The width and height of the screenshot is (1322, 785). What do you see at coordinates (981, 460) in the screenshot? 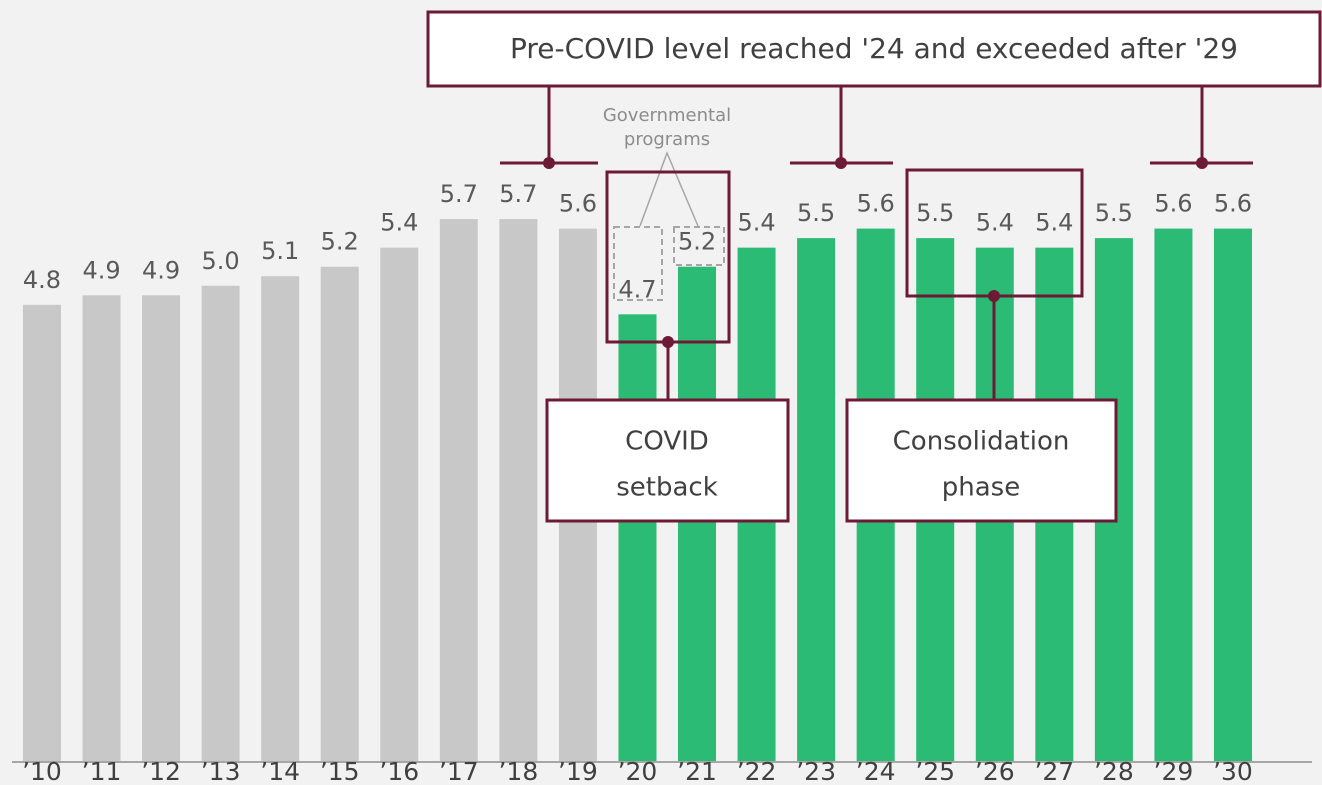
I see `consolidation-box` at bounding box center [981, 460].